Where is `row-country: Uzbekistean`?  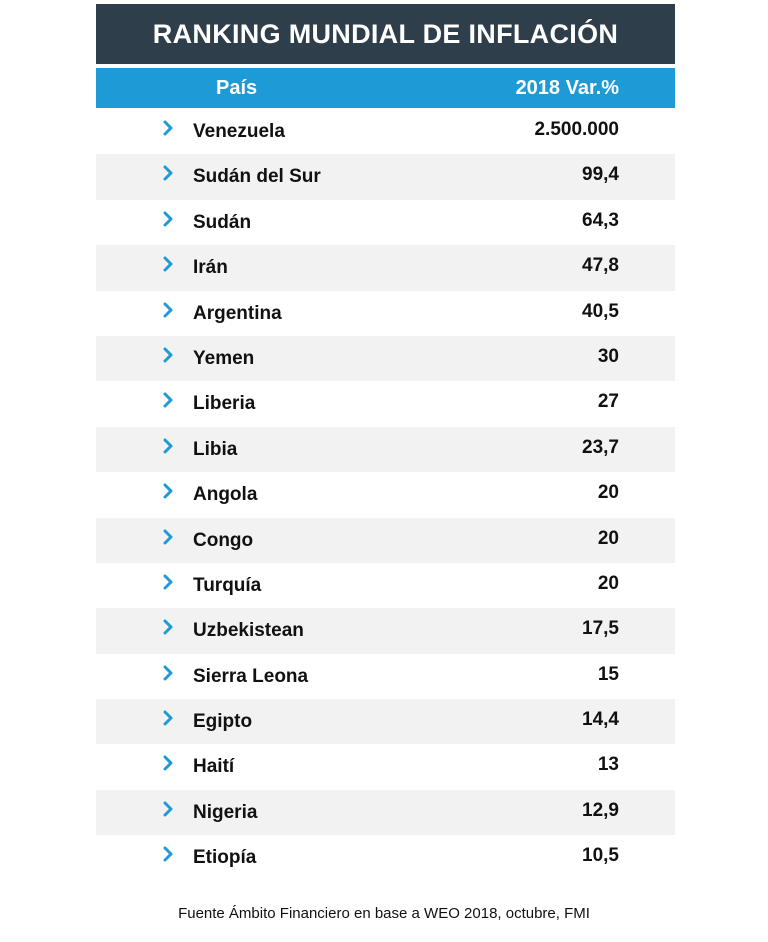
row-country: Uzbekistean is located at coordinates (248, 631).